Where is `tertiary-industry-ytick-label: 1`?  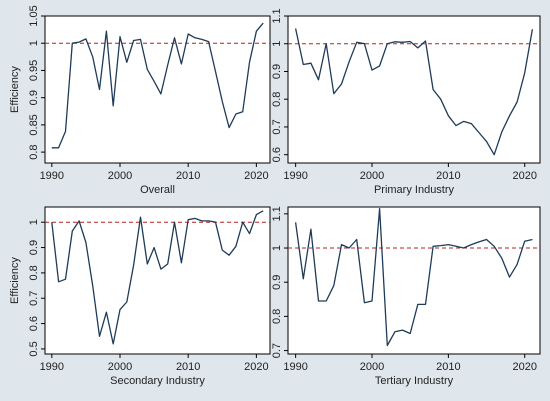
tertiary-industry-ytick-label: 1 is located at coordinates (277, 248).